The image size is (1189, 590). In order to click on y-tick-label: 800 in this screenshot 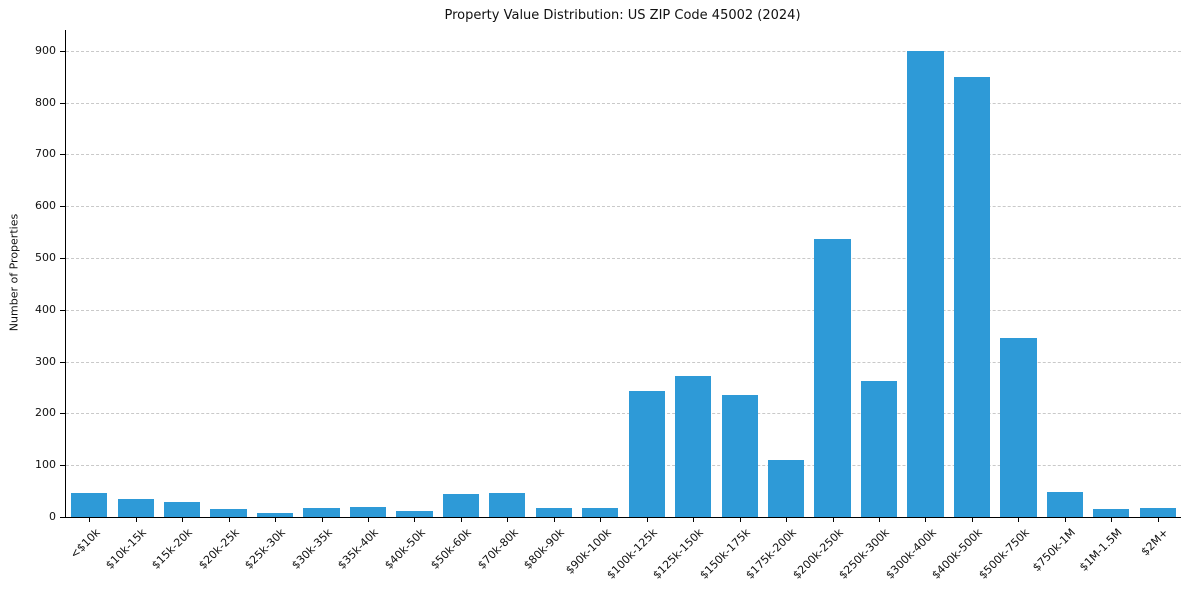, I will do `click(45, 102)`.